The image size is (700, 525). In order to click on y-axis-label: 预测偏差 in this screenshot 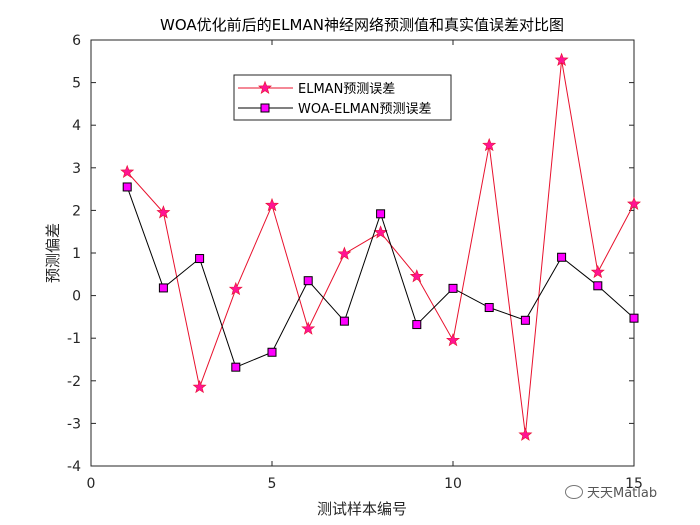, I will do `click(53, 253)`.